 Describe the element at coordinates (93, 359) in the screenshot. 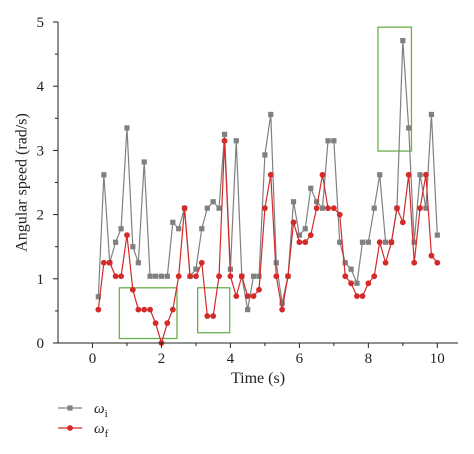

I see `x-tick-label: 0` at that location.